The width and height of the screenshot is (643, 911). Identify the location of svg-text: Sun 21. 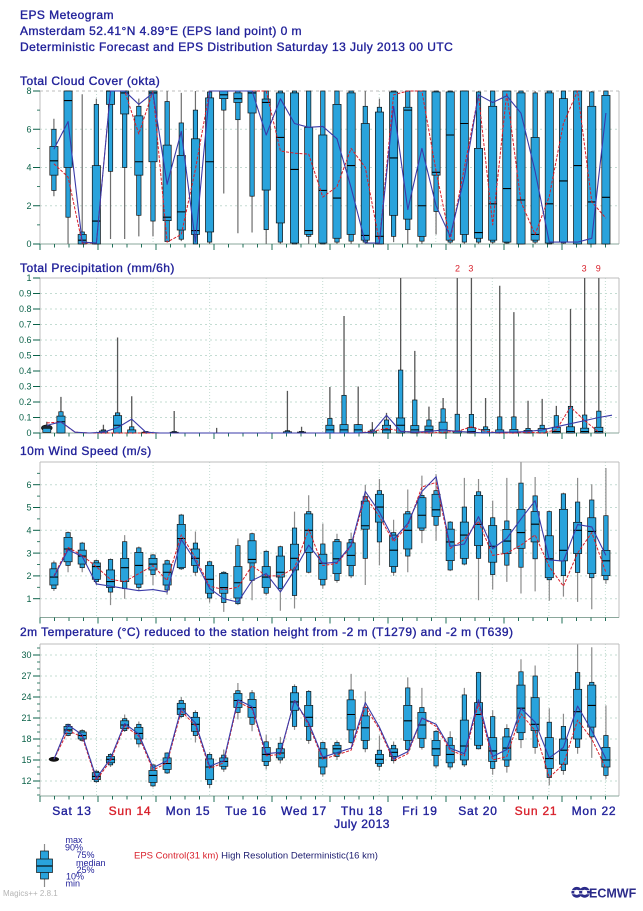
(536, 811).